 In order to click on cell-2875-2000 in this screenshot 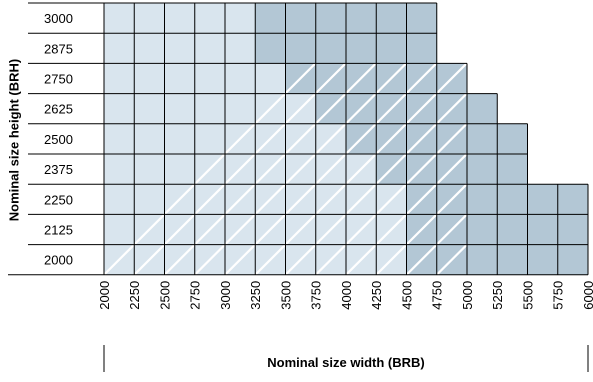, I will do `click(119, 48)`.